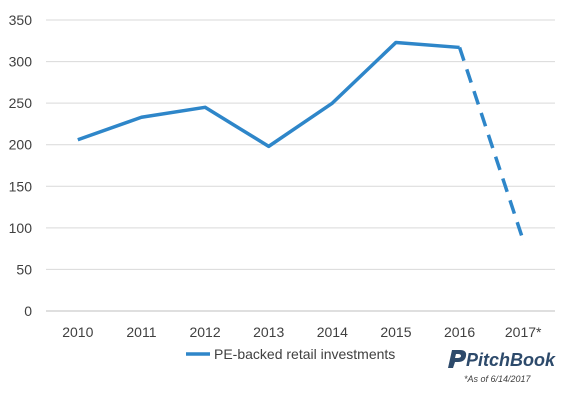 The height and width of the screenshot is (401, 571). I want to click on legend-label: PE-backed retail investments, so click(304, 354).